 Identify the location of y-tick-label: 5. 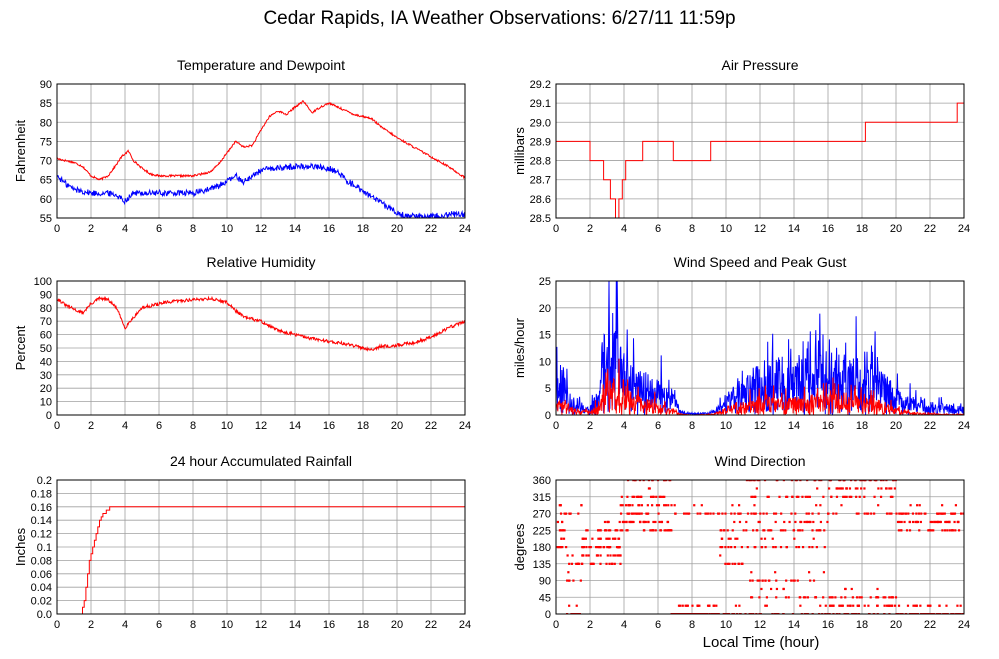
(548, 389).